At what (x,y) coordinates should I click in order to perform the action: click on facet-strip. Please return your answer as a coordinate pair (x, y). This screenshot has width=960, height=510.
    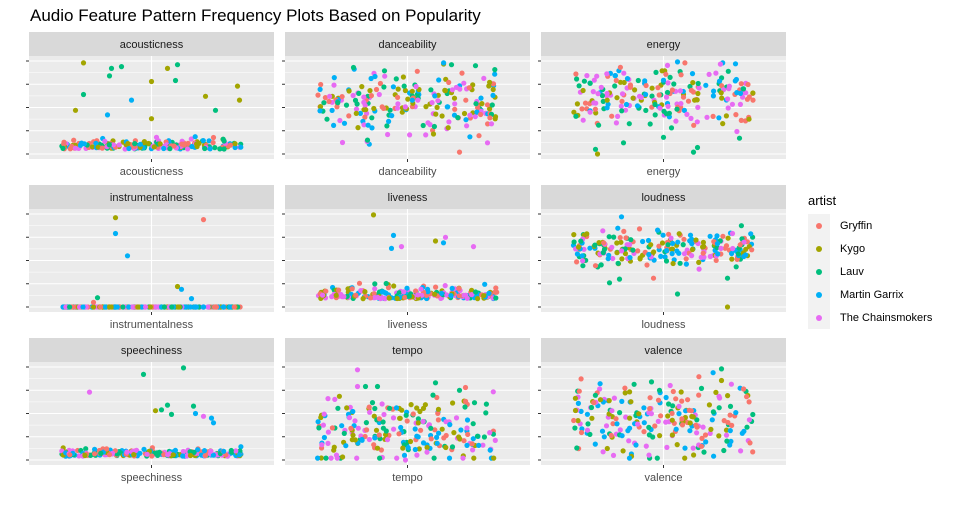
    Looking at the image, I should click on (663, 197).